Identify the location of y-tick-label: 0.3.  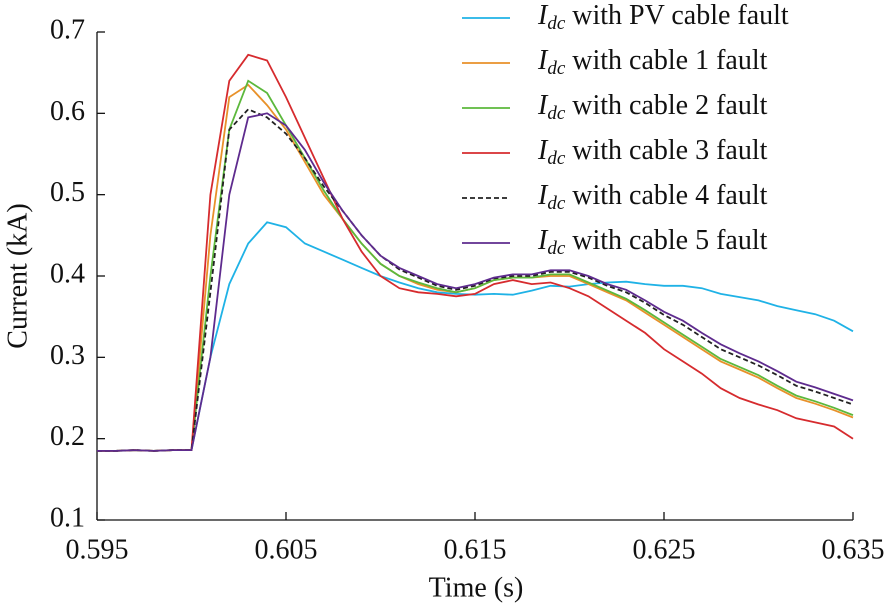
(67, 355).